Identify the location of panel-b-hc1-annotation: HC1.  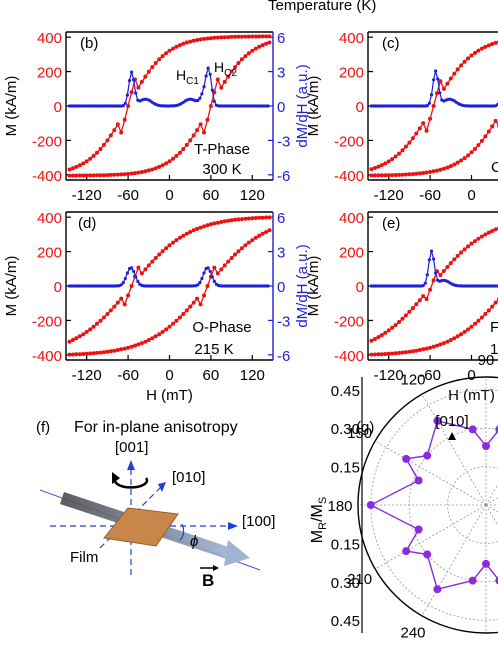
(187, 77).